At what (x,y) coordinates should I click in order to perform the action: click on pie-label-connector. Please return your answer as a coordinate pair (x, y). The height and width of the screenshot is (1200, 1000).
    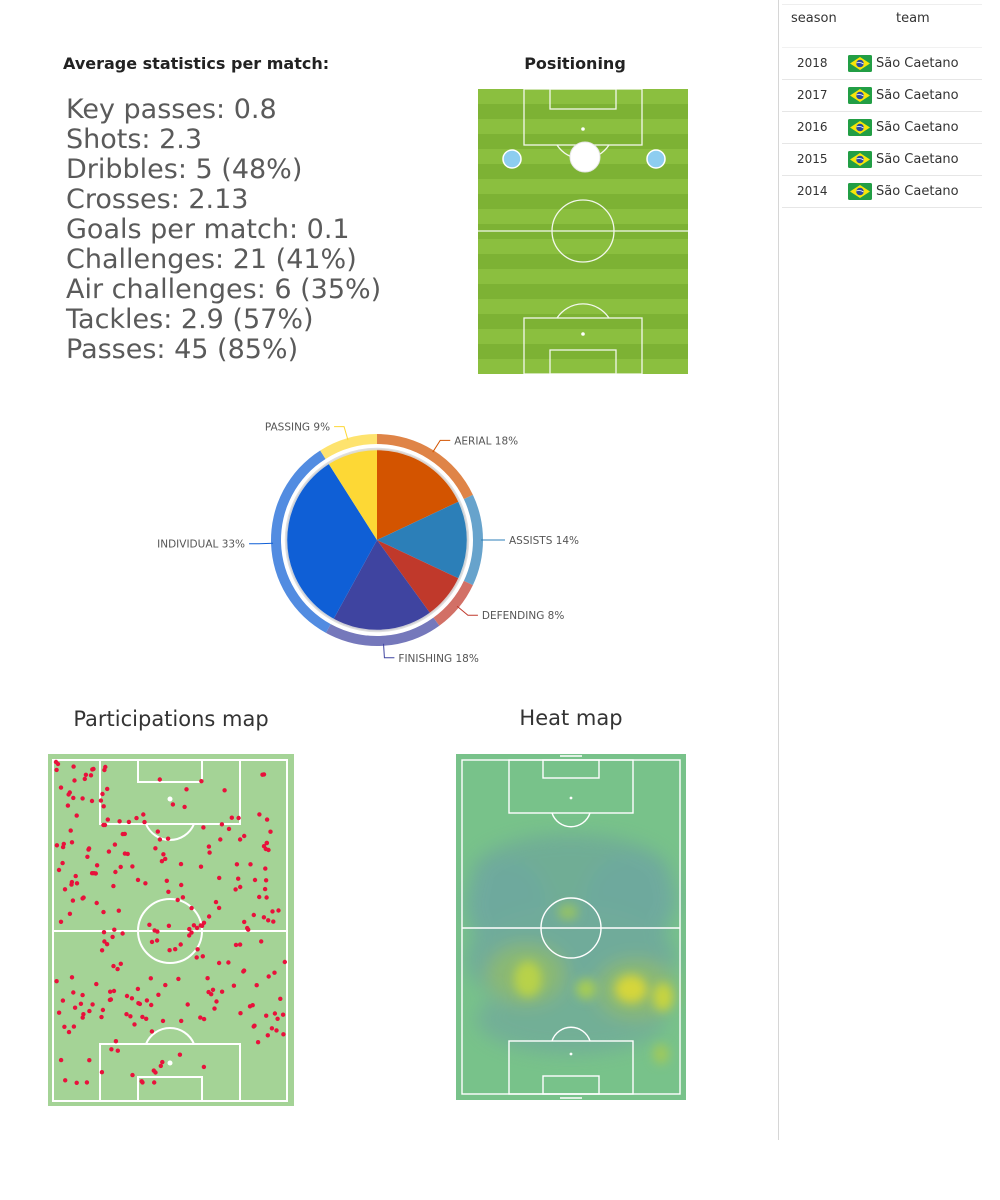
    Looking at the image, I should click on (341, 433).